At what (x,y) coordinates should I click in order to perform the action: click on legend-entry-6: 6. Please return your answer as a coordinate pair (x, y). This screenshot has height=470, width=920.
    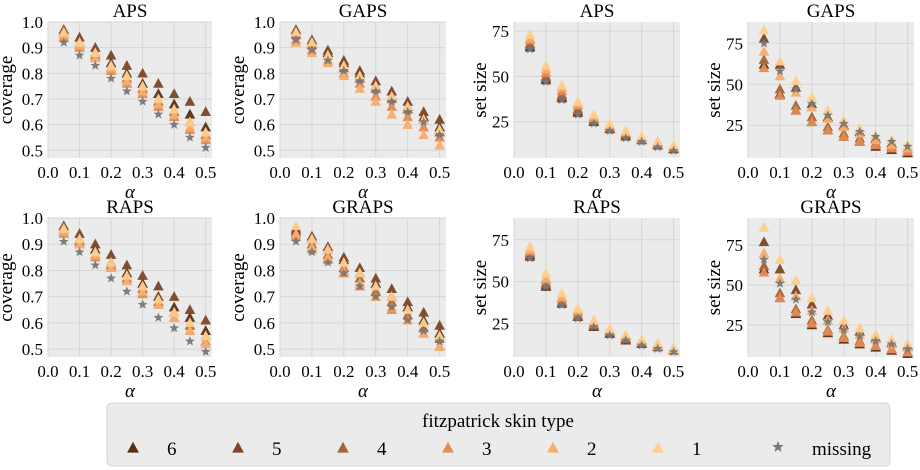
    Looking at the image, I should click on (152, 449).